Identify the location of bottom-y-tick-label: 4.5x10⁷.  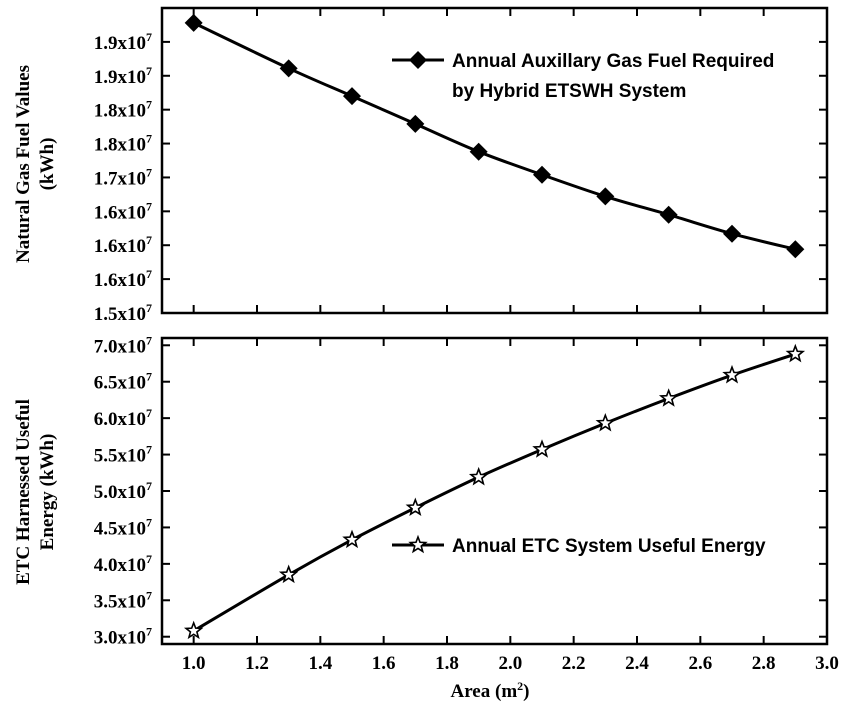
(123, 527).